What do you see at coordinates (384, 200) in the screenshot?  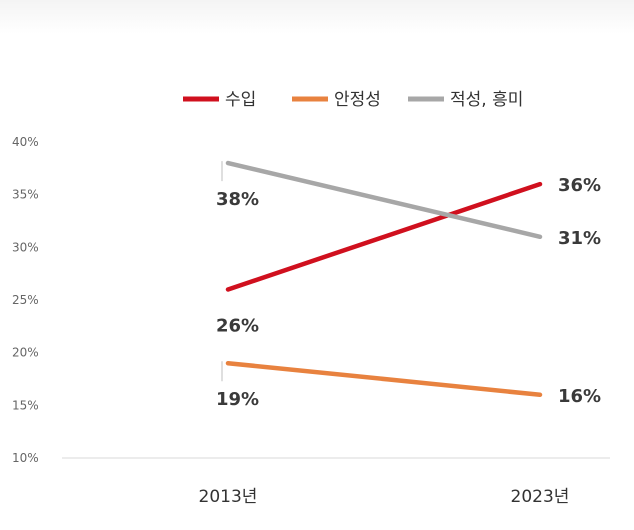 I see `series-line-적성-흥미` at bounding box center [384, 200].